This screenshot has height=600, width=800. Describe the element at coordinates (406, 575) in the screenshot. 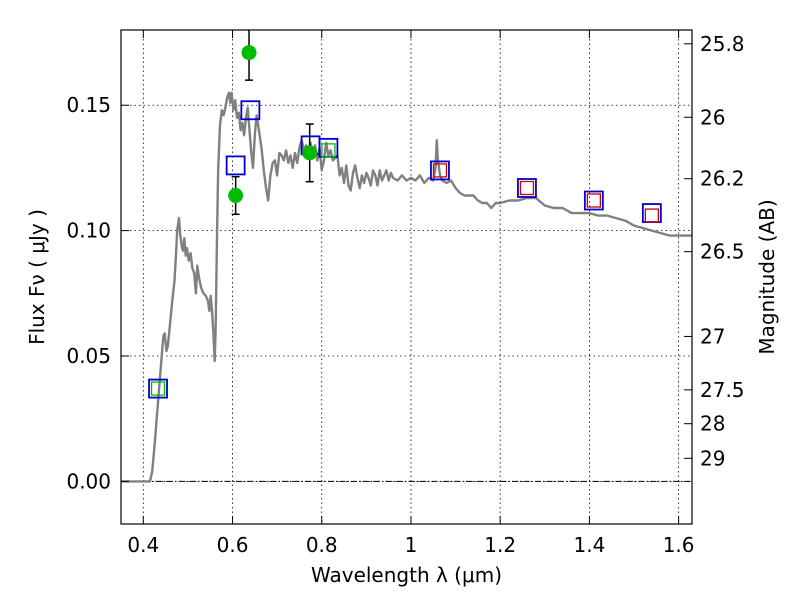

I see `x-axis-label: Wavelength λ (μm)` at that location.